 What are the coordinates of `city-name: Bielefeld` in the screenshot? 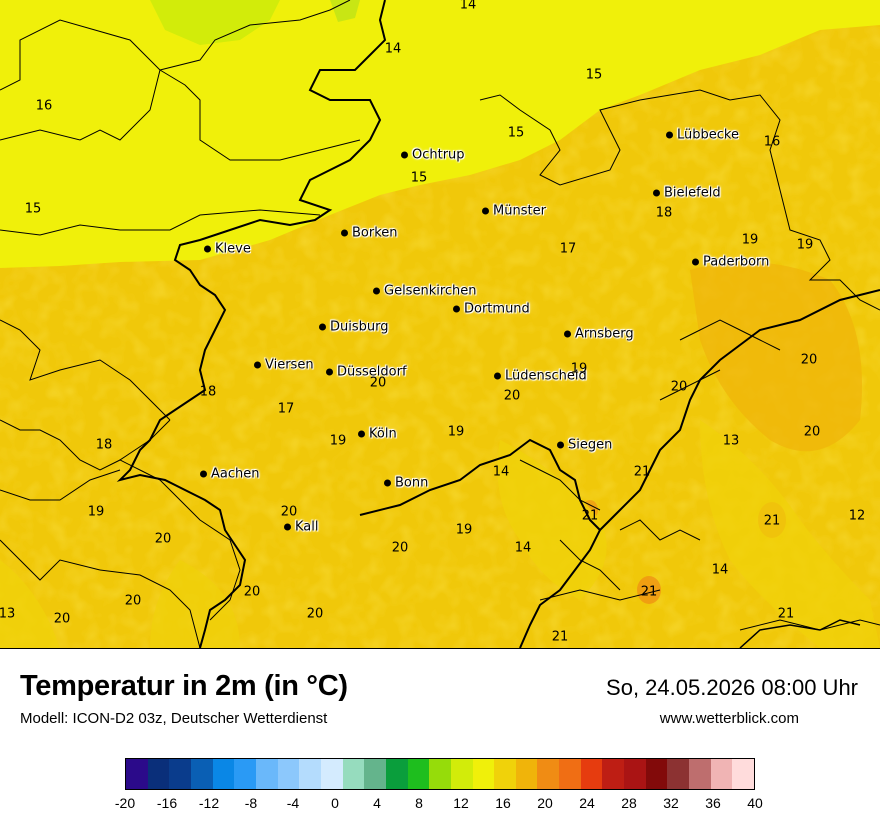 It's located at (692, 193).